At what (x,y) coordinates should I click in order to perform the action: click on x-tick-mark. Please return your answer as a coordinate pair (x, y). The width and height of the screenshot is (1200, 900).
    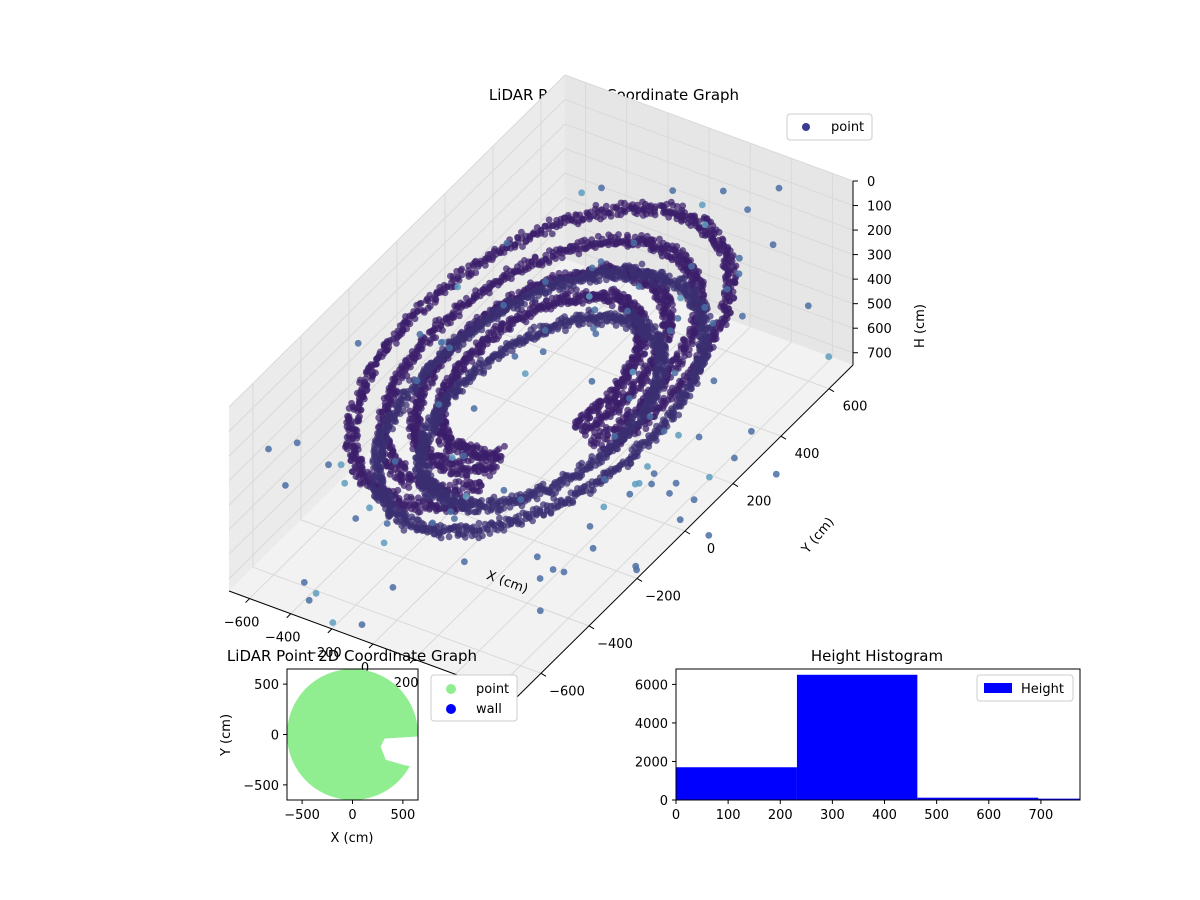
    Looking at the image, I should click on (412, 661).